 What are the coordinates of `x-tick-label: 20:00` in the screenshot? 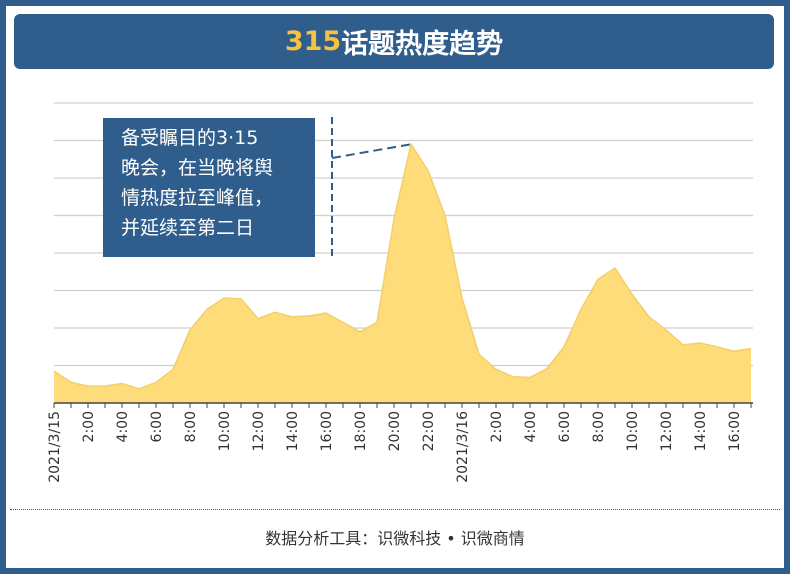 It's located at (395, 431).